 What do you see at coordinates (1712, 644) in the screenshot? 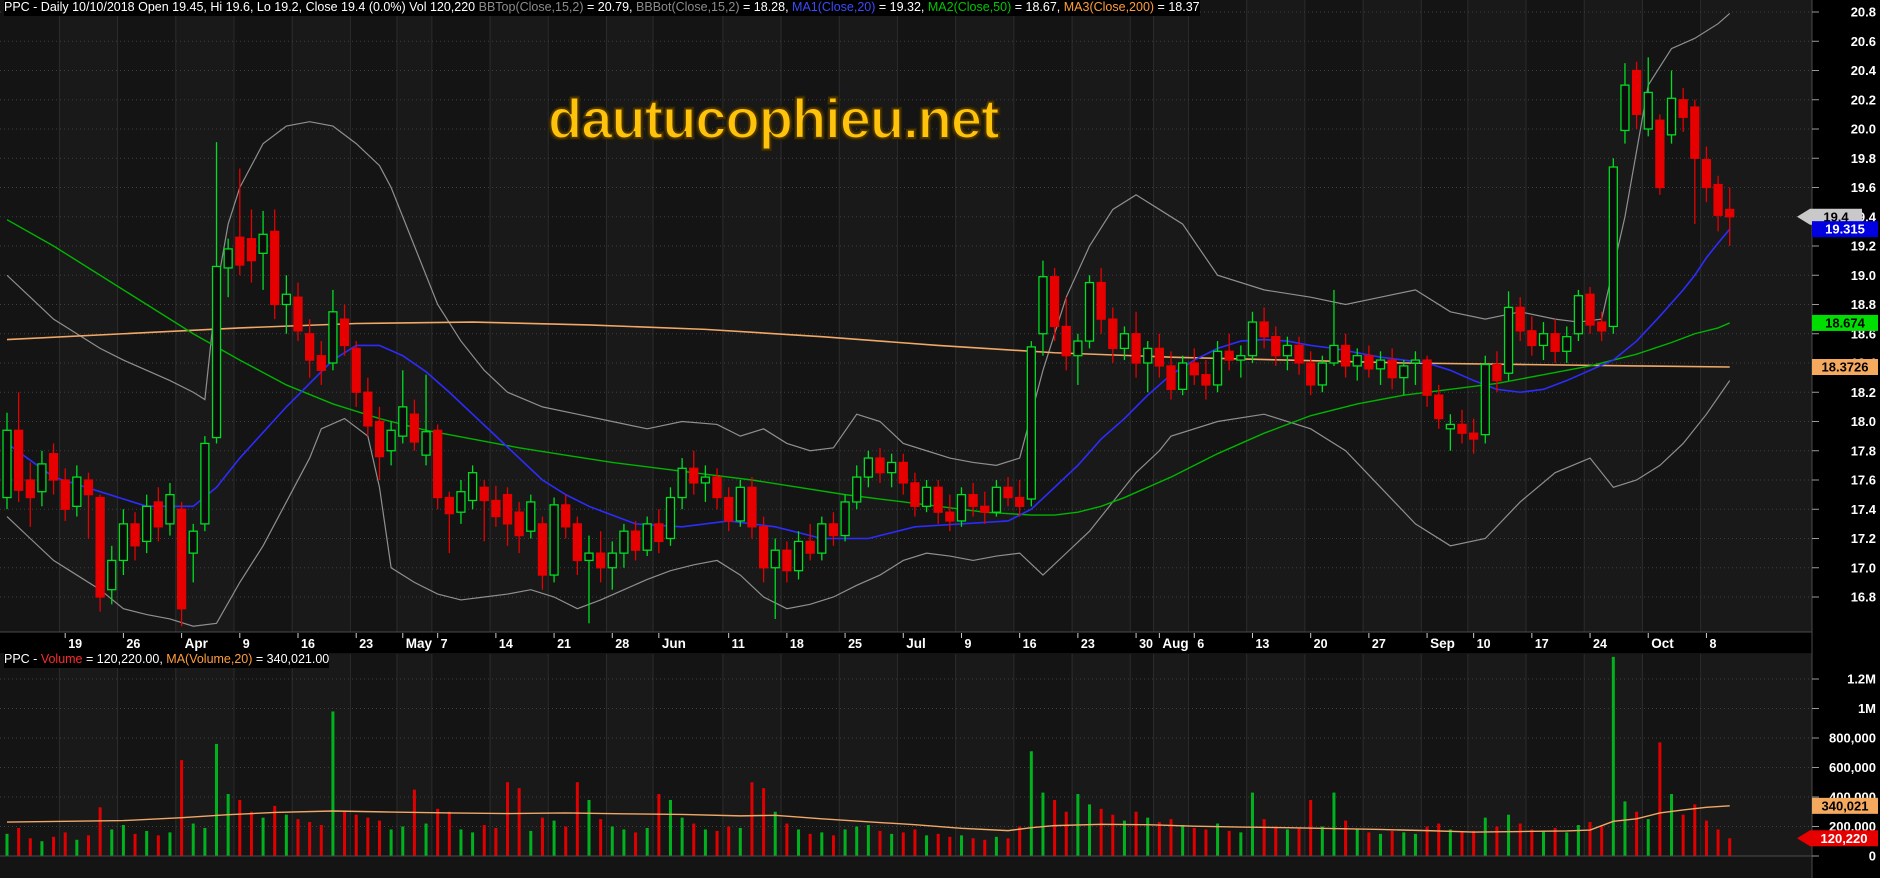
I see `date-tick-label: 8` at bounding box center [1712, 644].